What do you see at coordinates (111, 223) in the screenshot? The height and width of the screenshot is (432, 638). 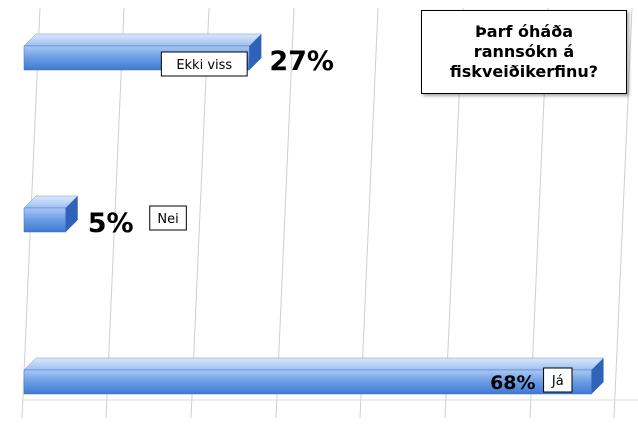 I see `value-label-nei: 5%` at bounding box center [111, 223].